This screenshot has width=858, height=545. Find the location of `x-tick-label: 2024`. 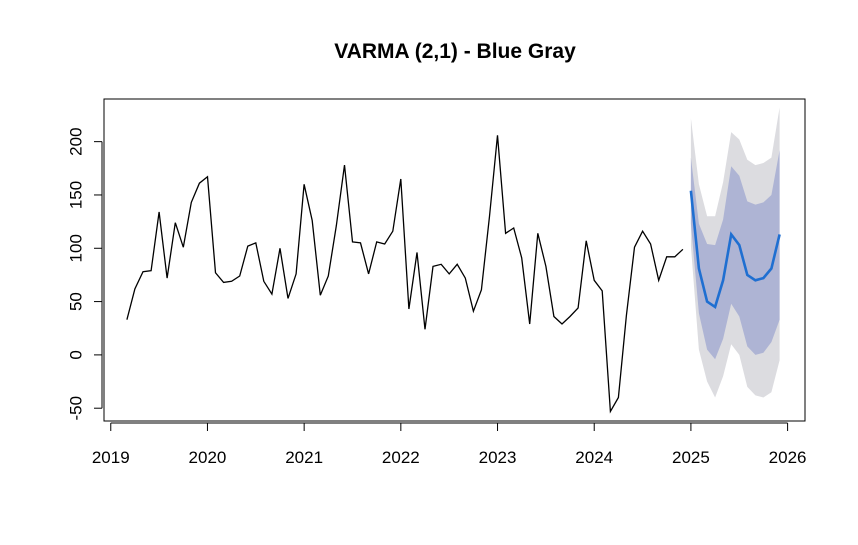

x-tick-label: 2024 is located at coordinates (594, 457).